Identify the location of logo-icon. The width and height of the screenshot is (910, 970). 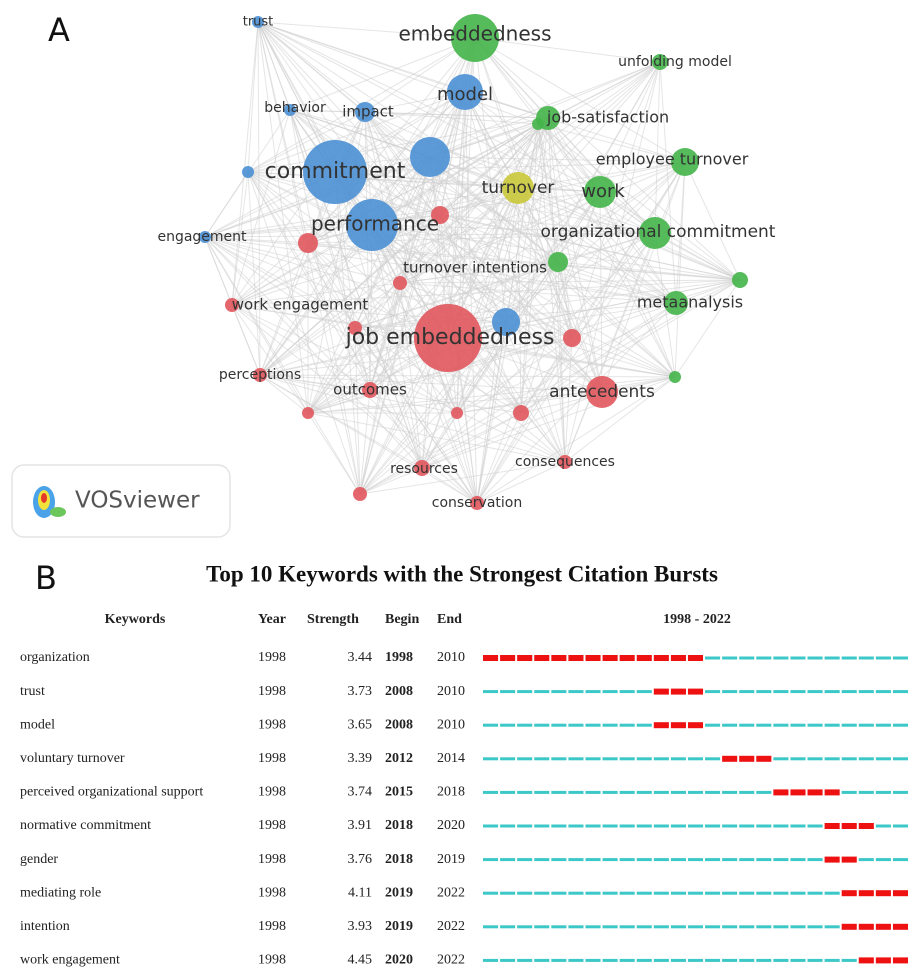
(49, 502).